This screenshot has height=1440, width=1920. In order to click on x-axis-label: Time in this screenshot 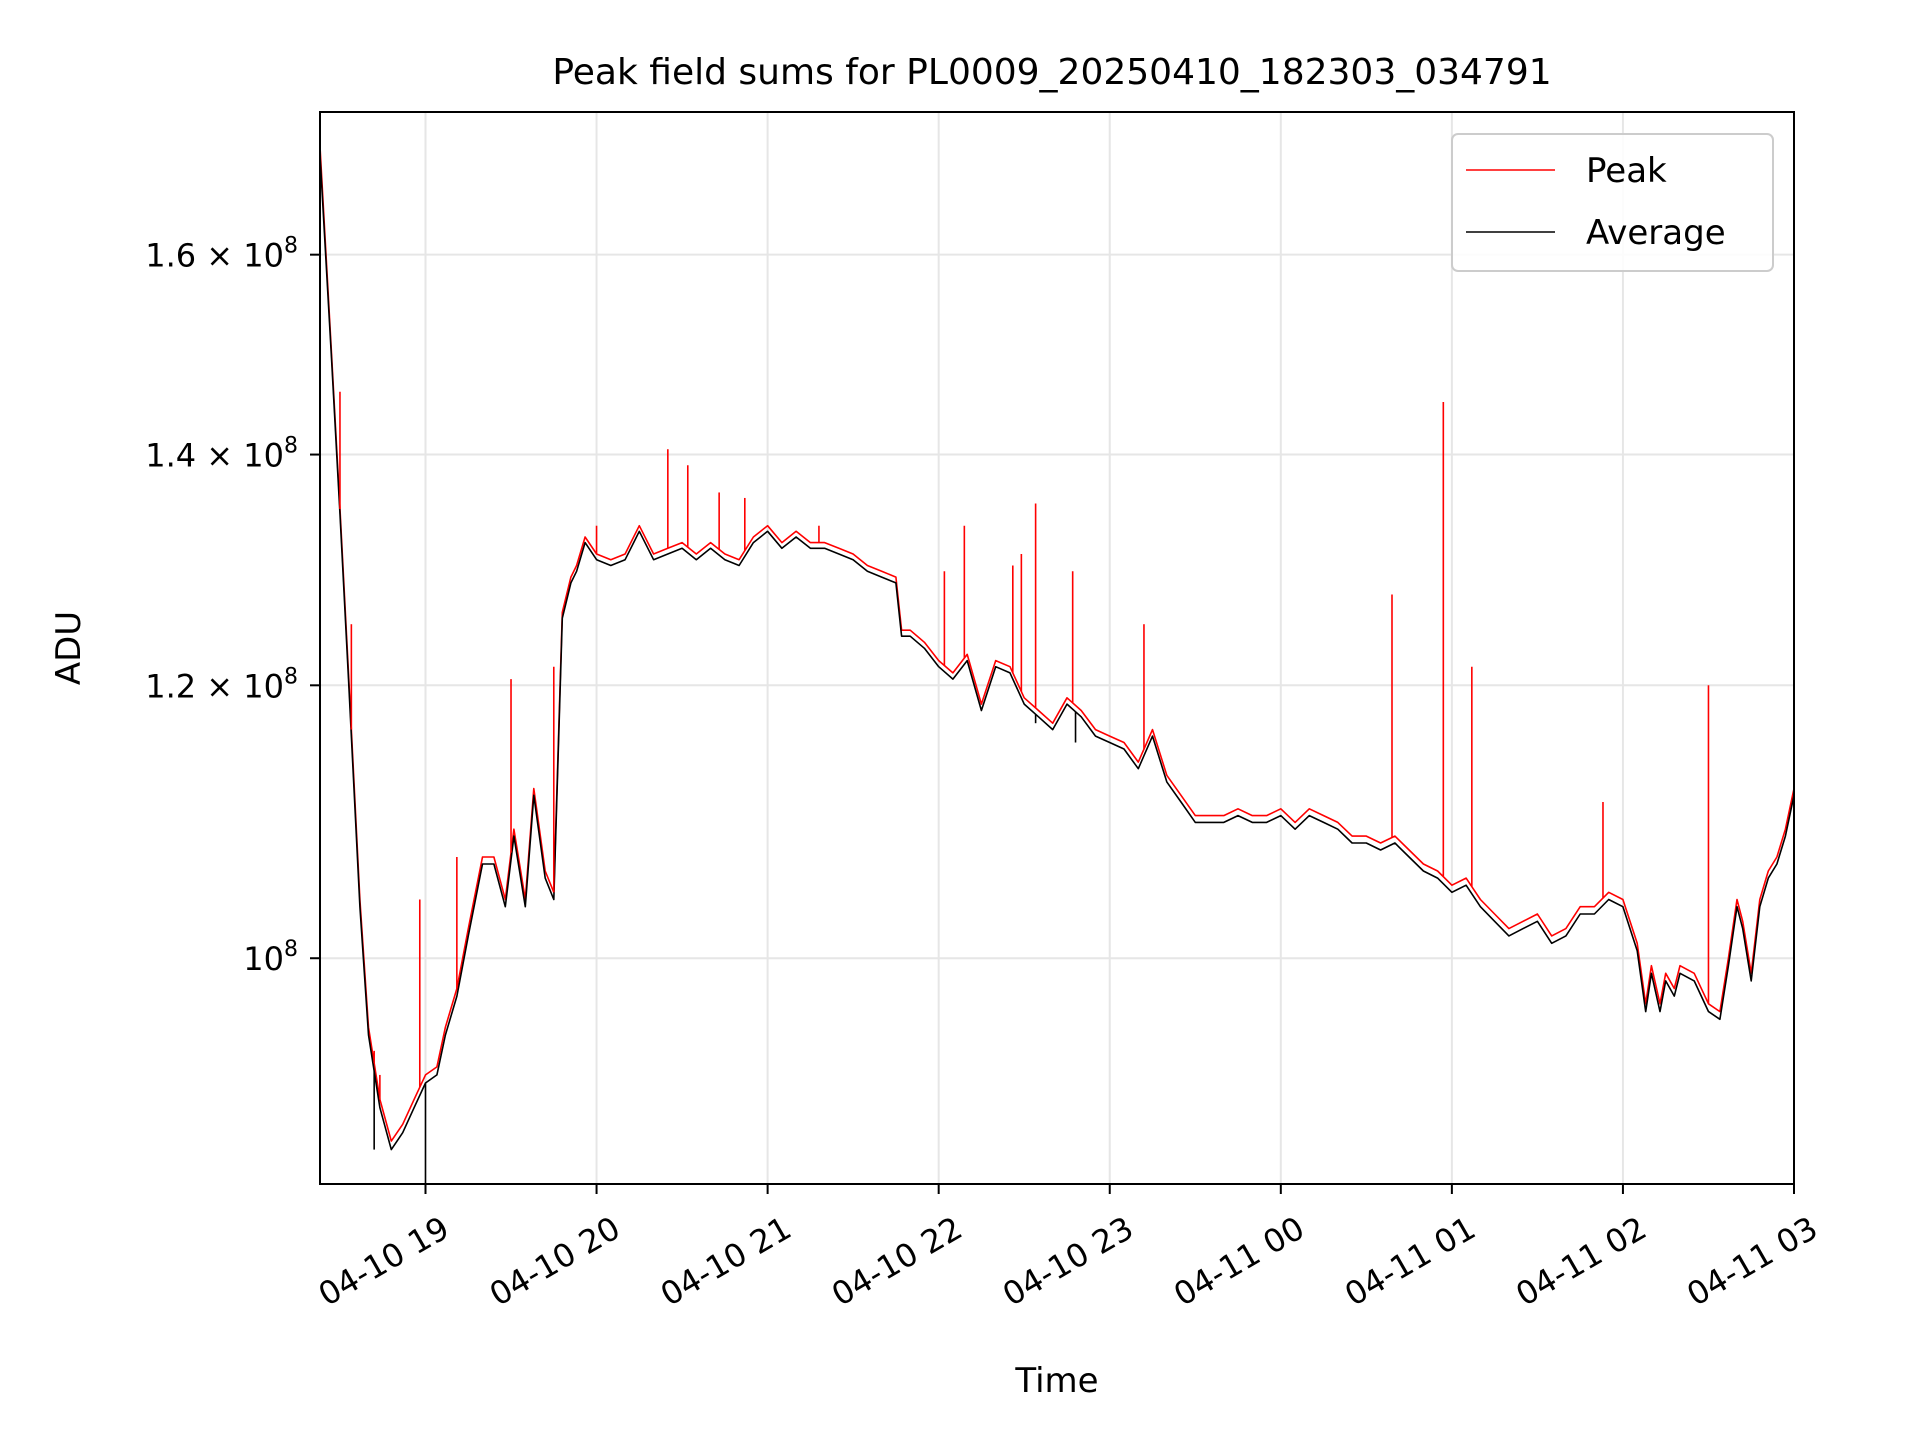, I will do `click(1056, 1381)`.